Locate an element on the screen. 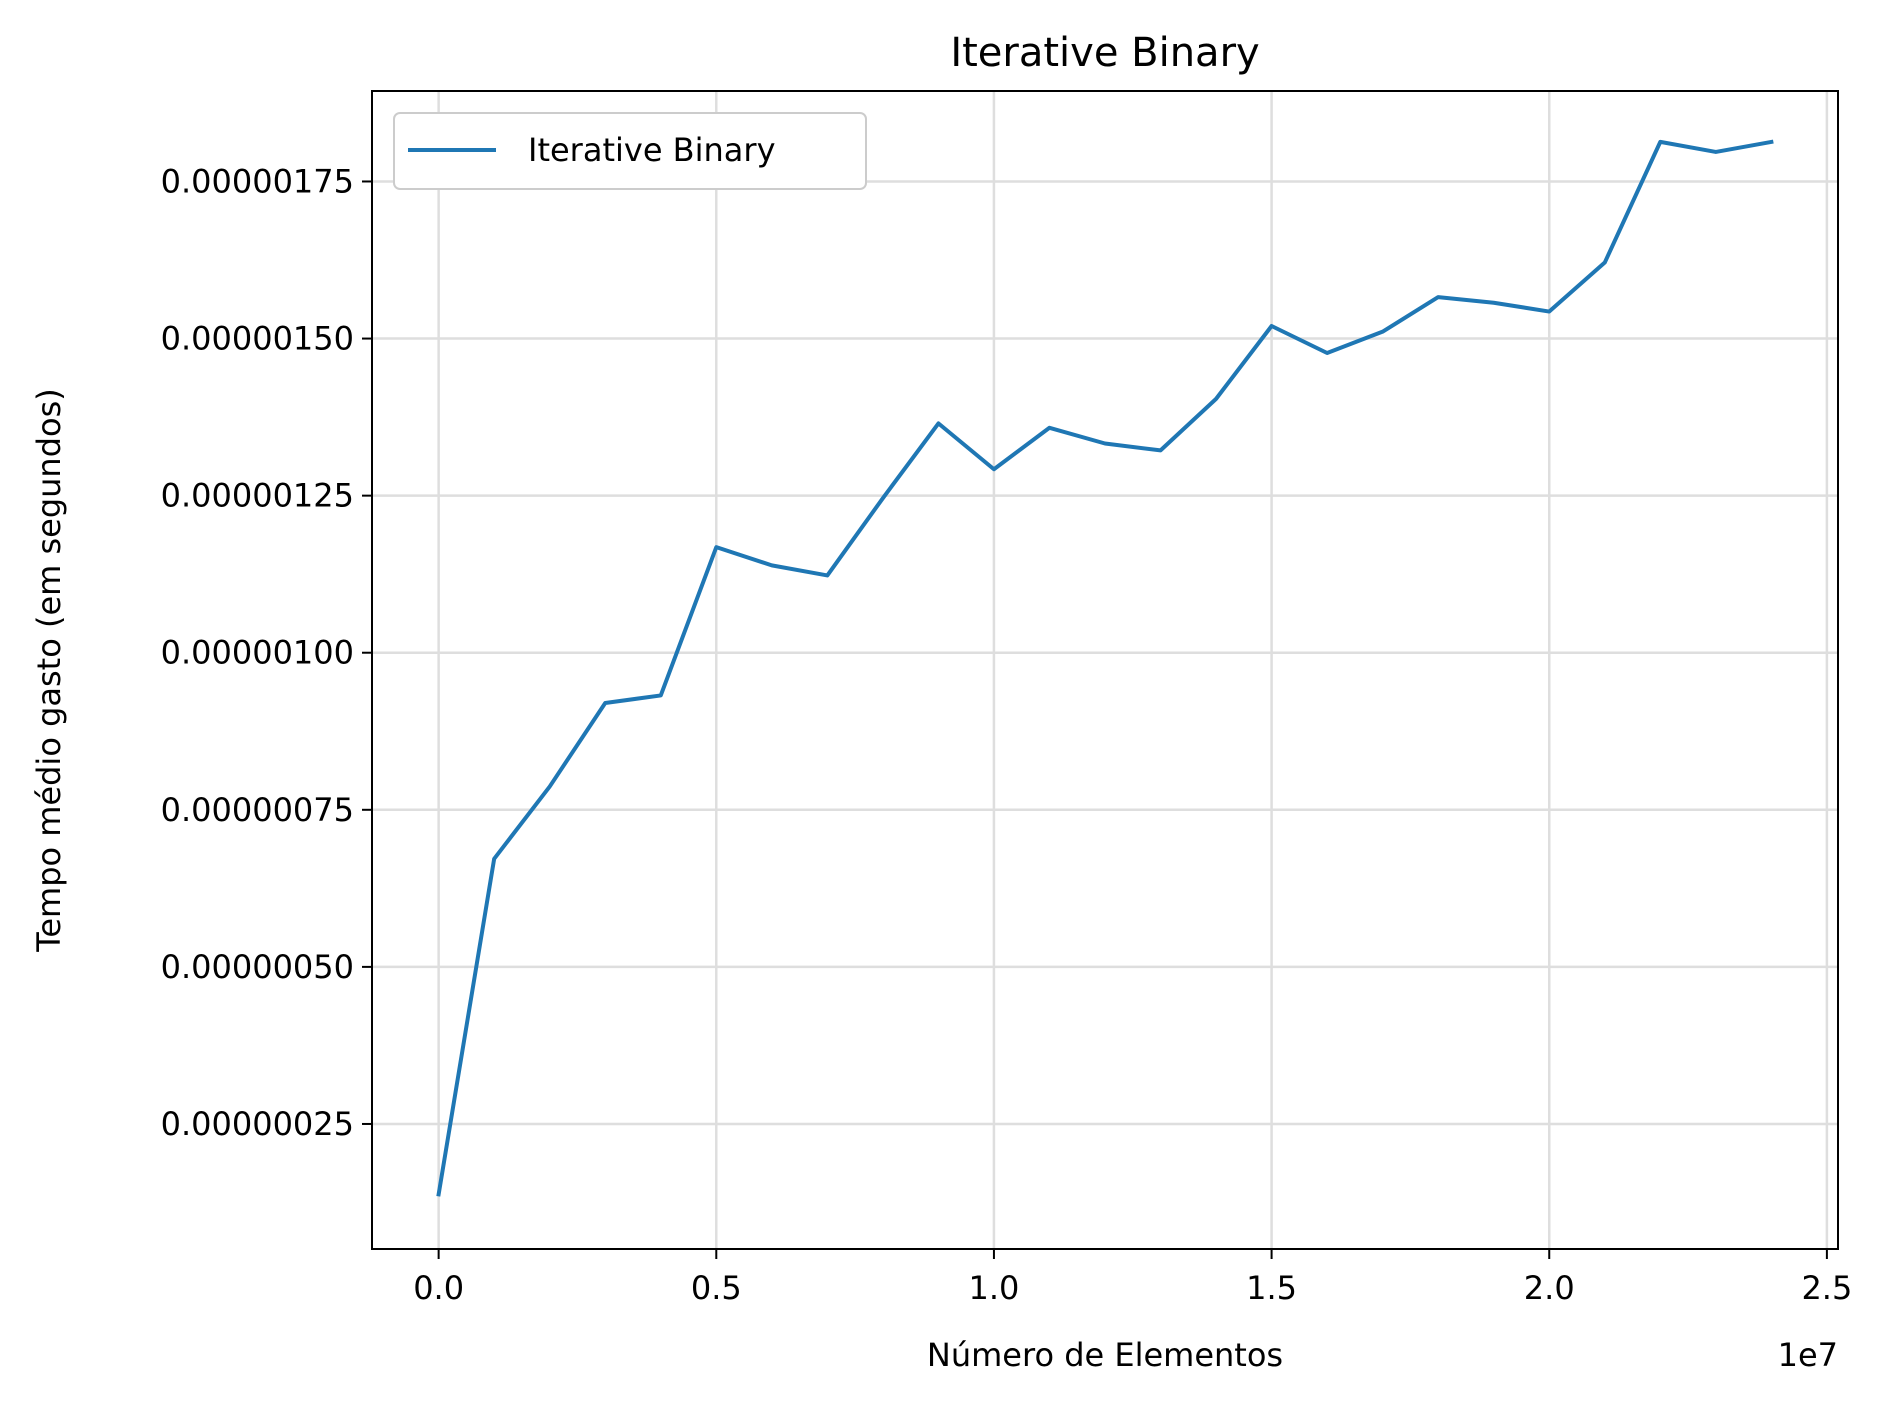  x-tick-label: 0.0 is located at coordinates (438, 1288).